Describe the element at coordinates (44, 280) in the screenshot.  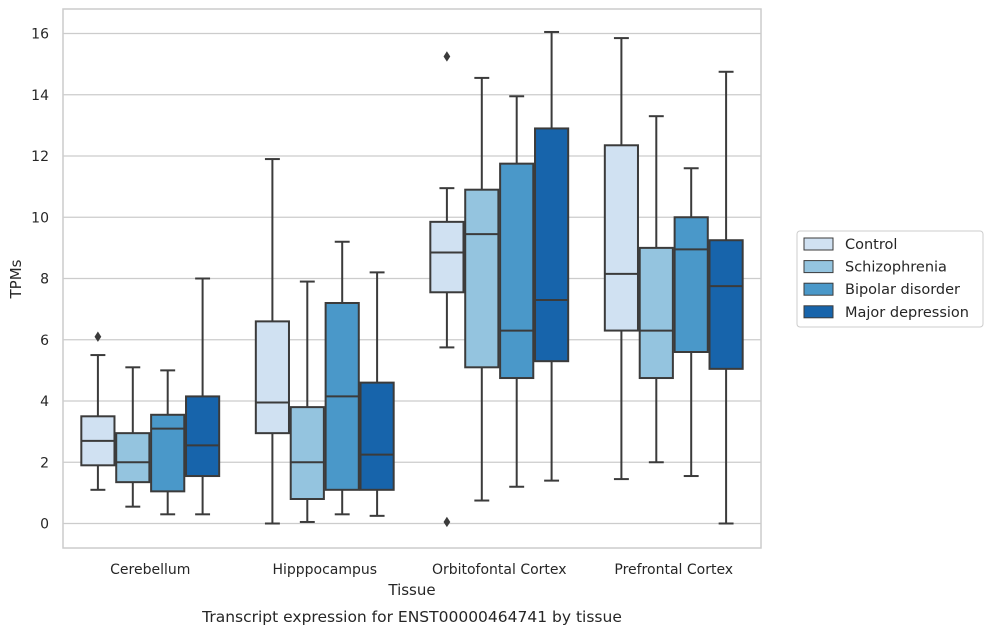
I see `y-tick-label: 8` at that location.